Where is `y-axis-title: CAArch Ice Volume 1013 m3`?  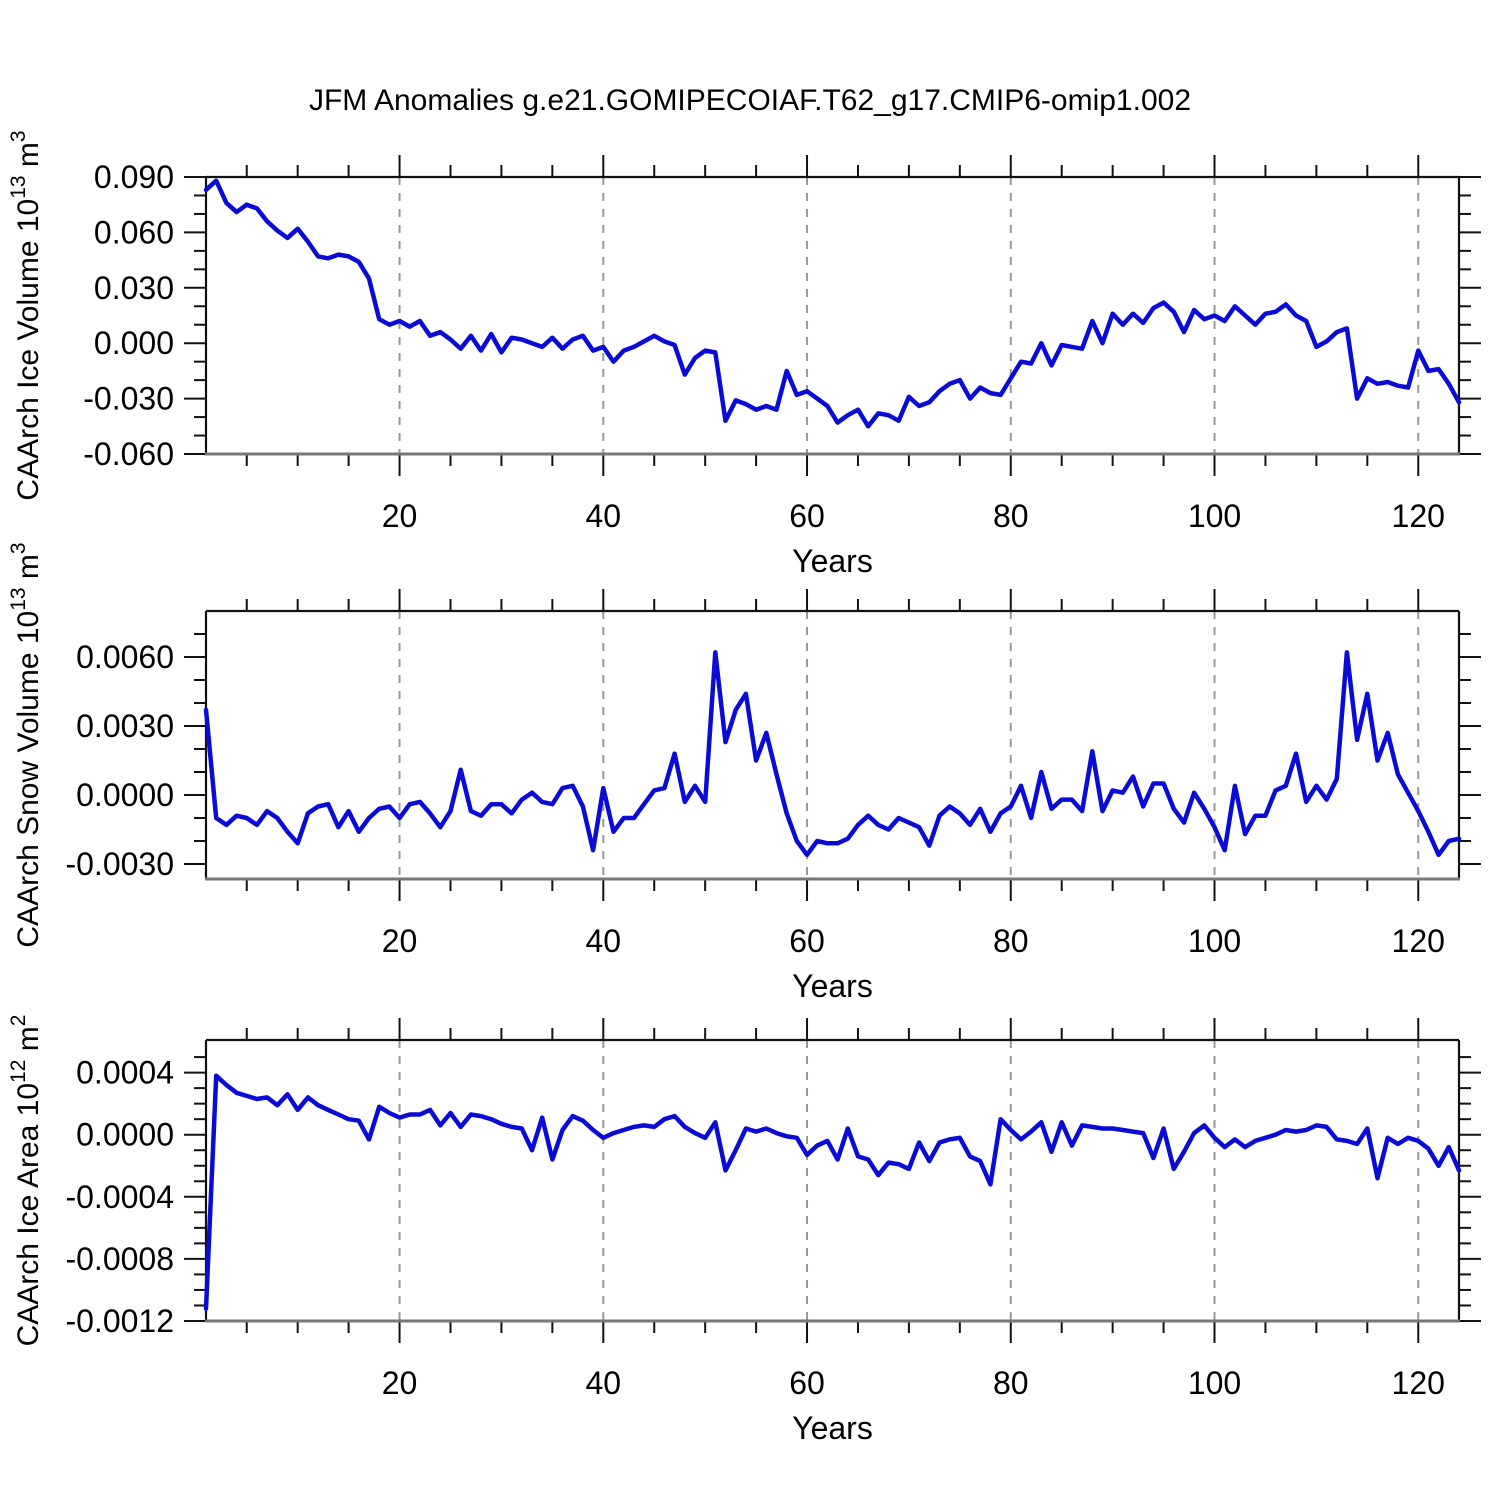 y-axis-title: CAArch Ice Volume 1013 m3 is located at coordinates (26, 315).